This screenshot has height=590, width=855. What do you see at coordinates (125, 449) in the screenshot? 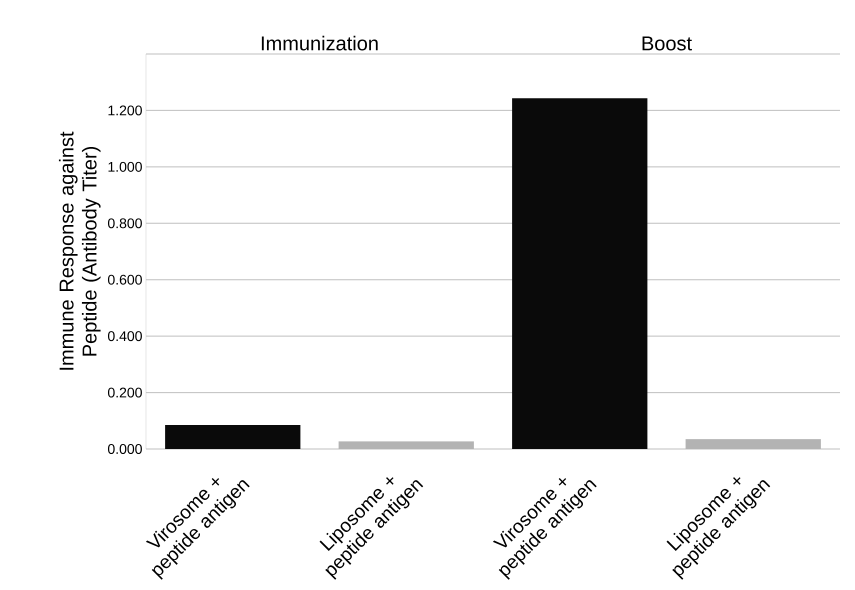
I see `y-tick-label: 0.000` at bounding box center [125, 449].